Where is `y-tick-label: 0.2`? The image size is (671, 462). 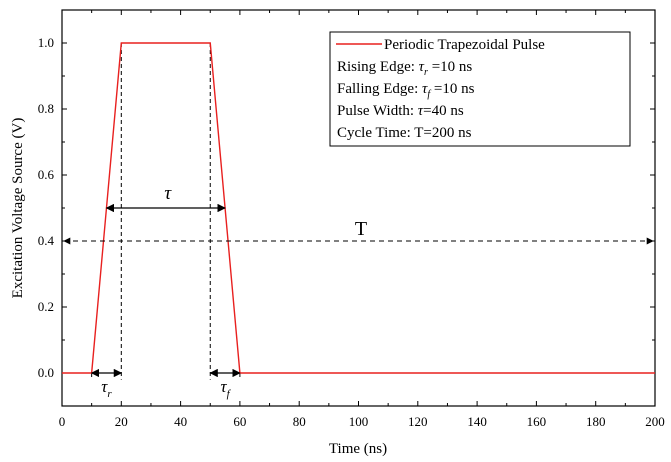 y-tick-label: 0.2 is located at coordinates (46, 306).